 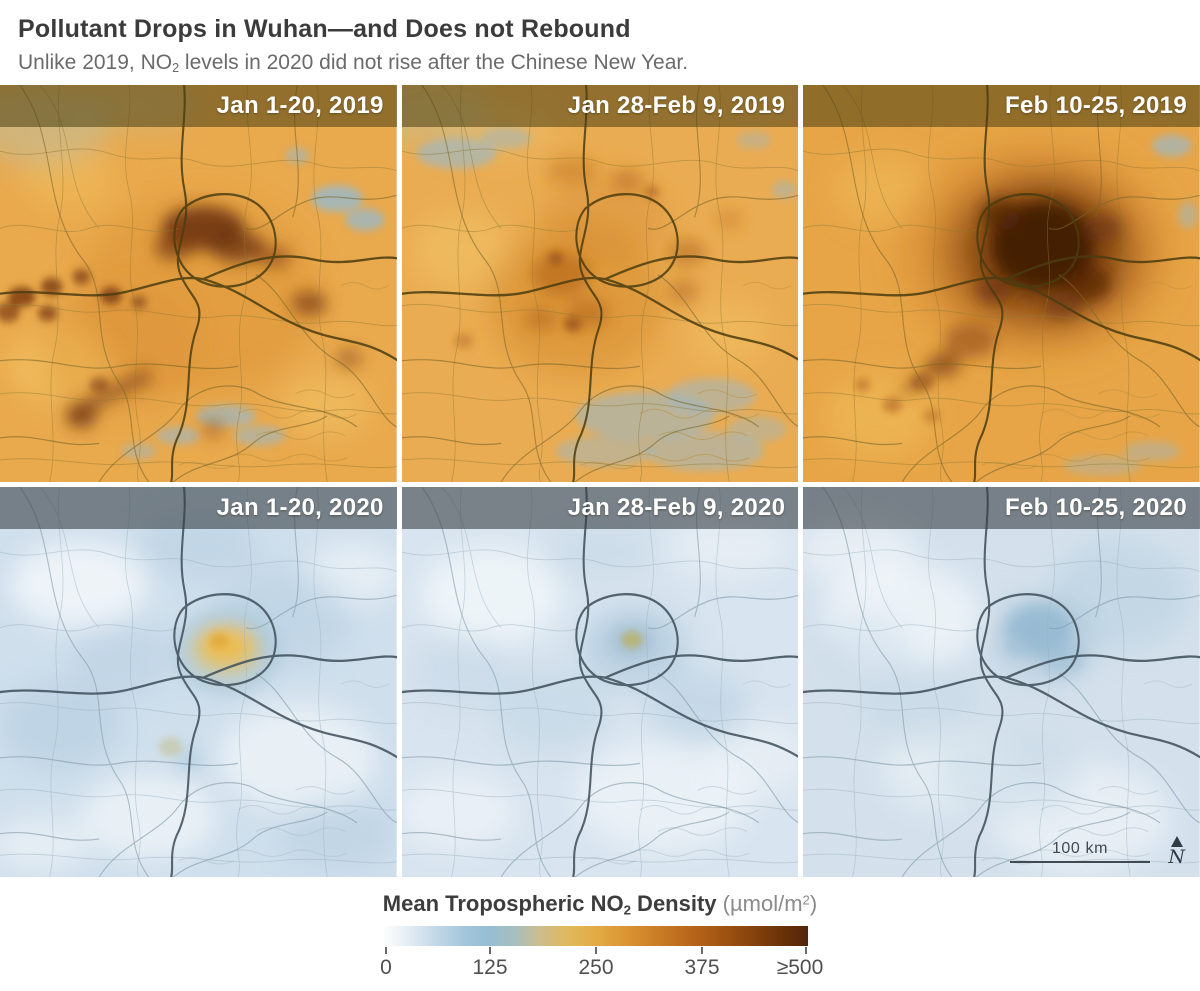 I want to click on colorbar, so click(x=596, y=936).